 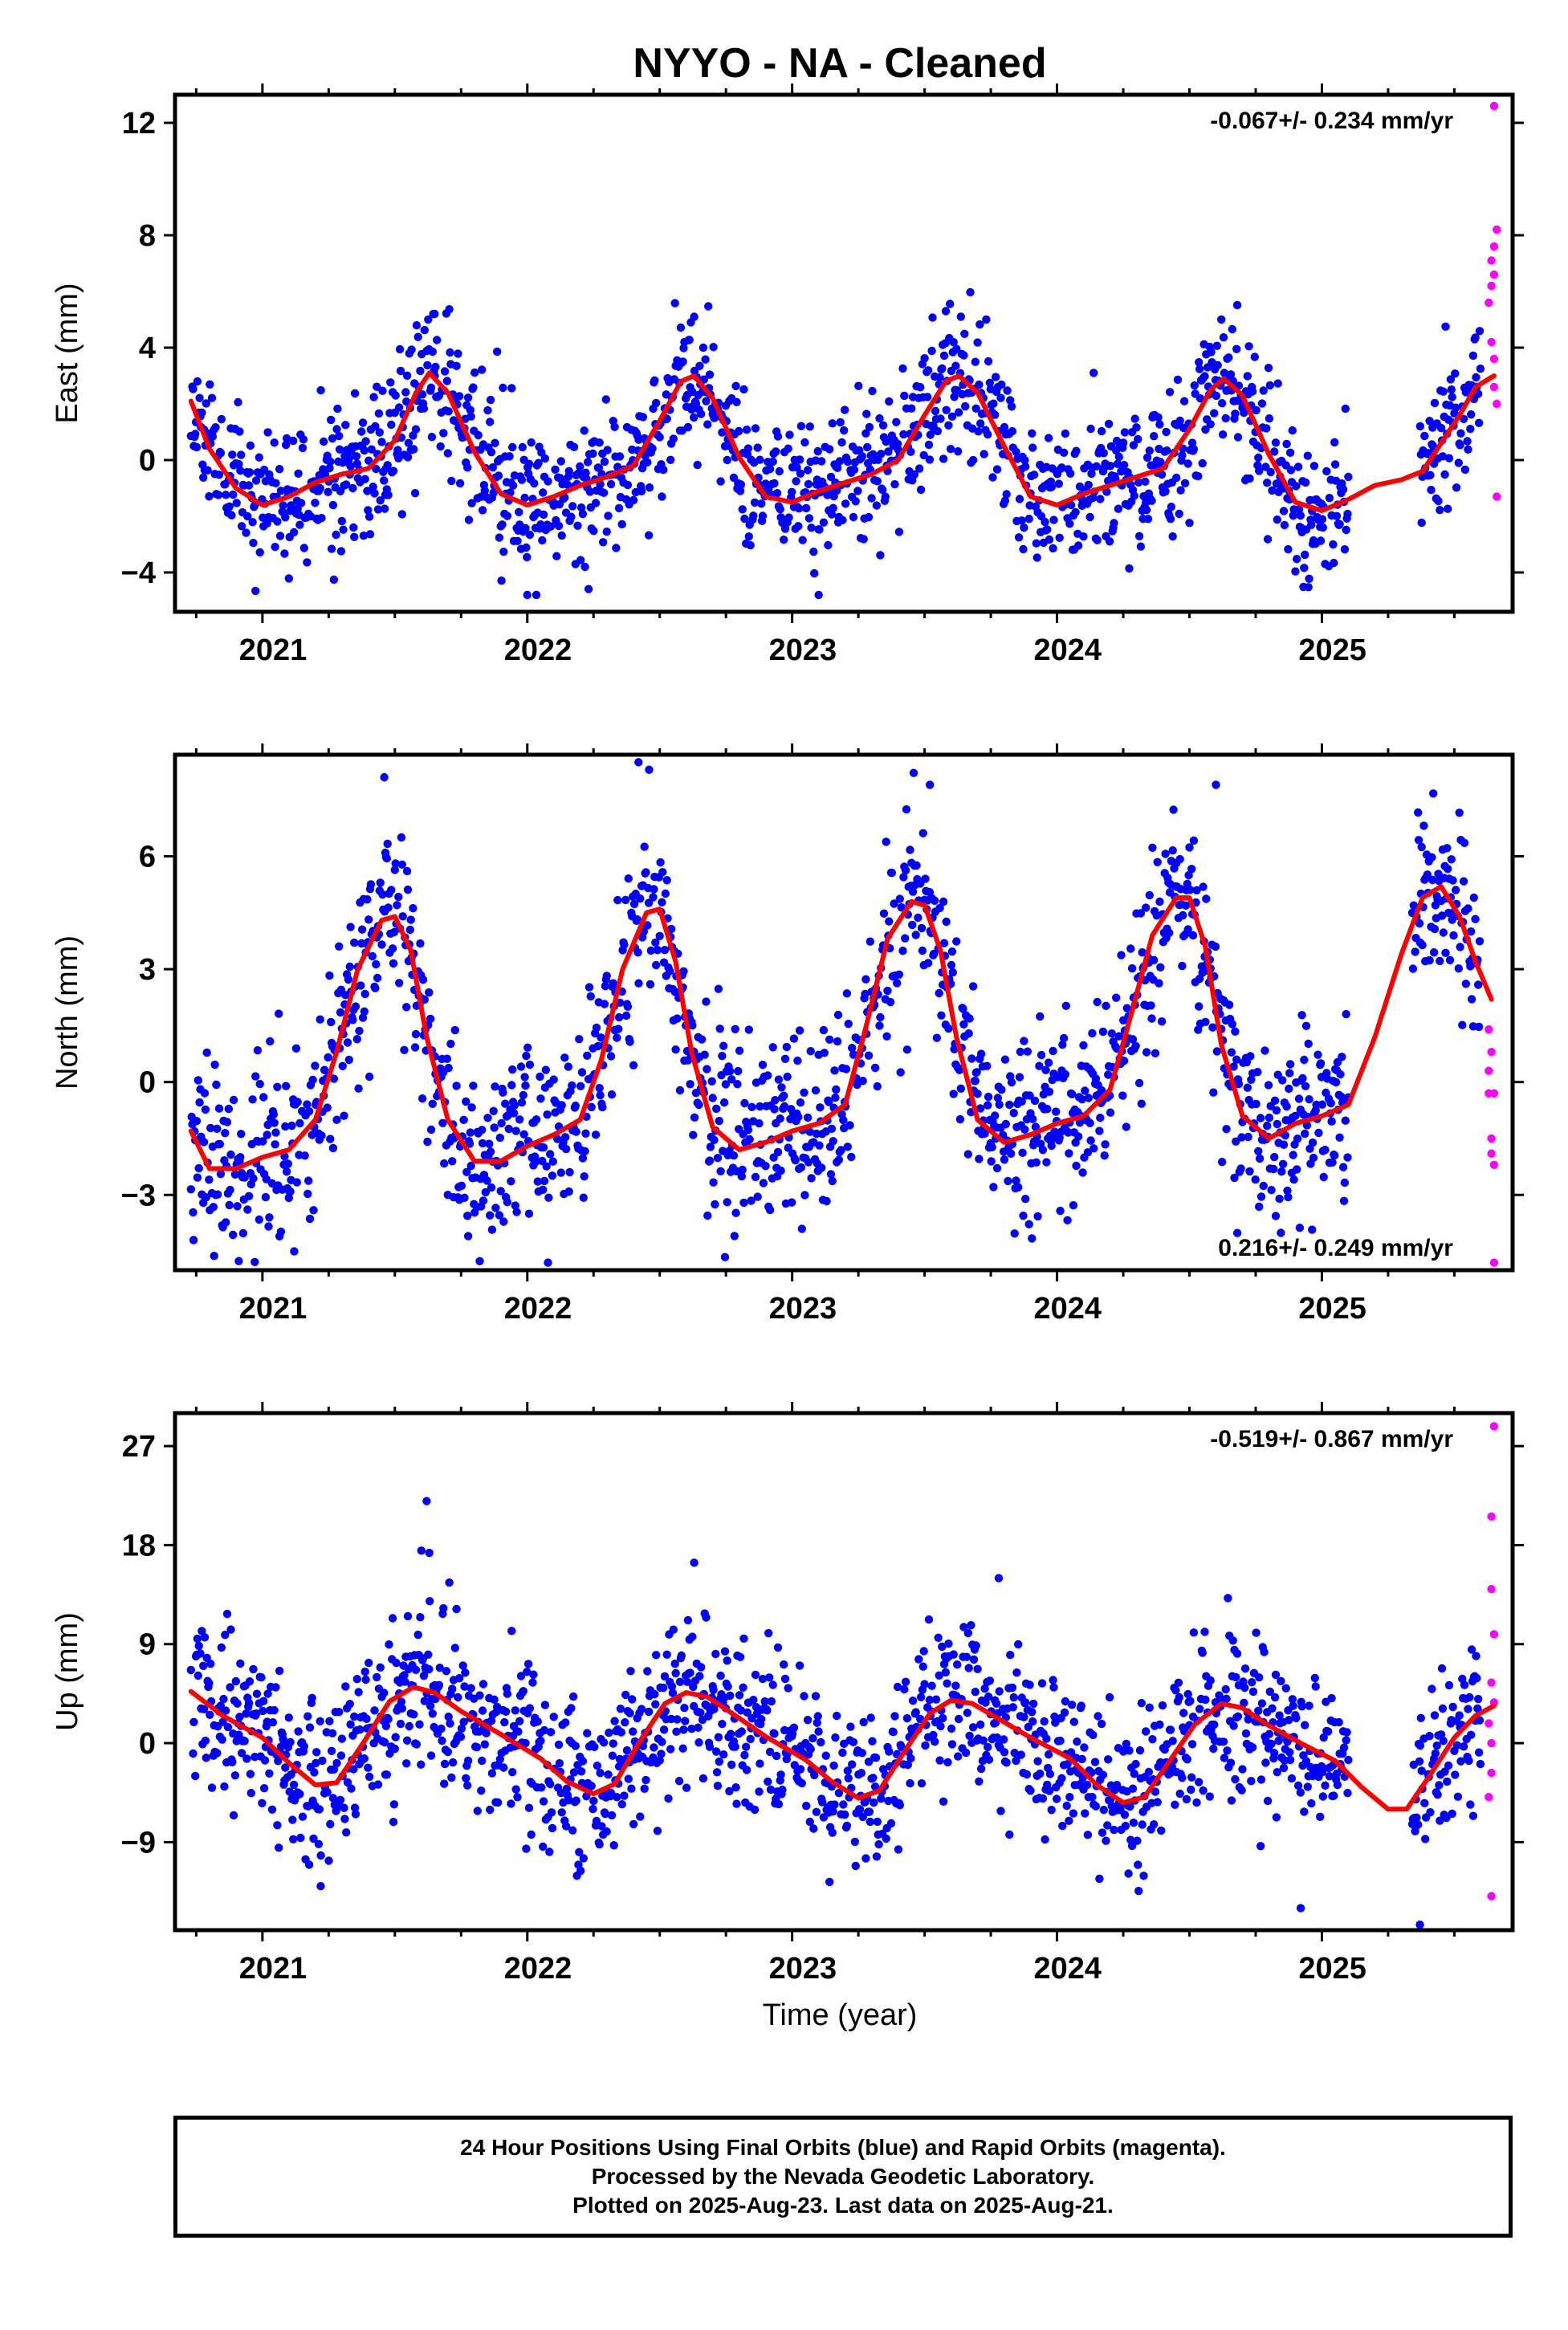 What do you see at coordinates (1067, 1309) in the screenshot?
I see `north-x-tick-label: 2024` at bounding box center [1067, 1309].